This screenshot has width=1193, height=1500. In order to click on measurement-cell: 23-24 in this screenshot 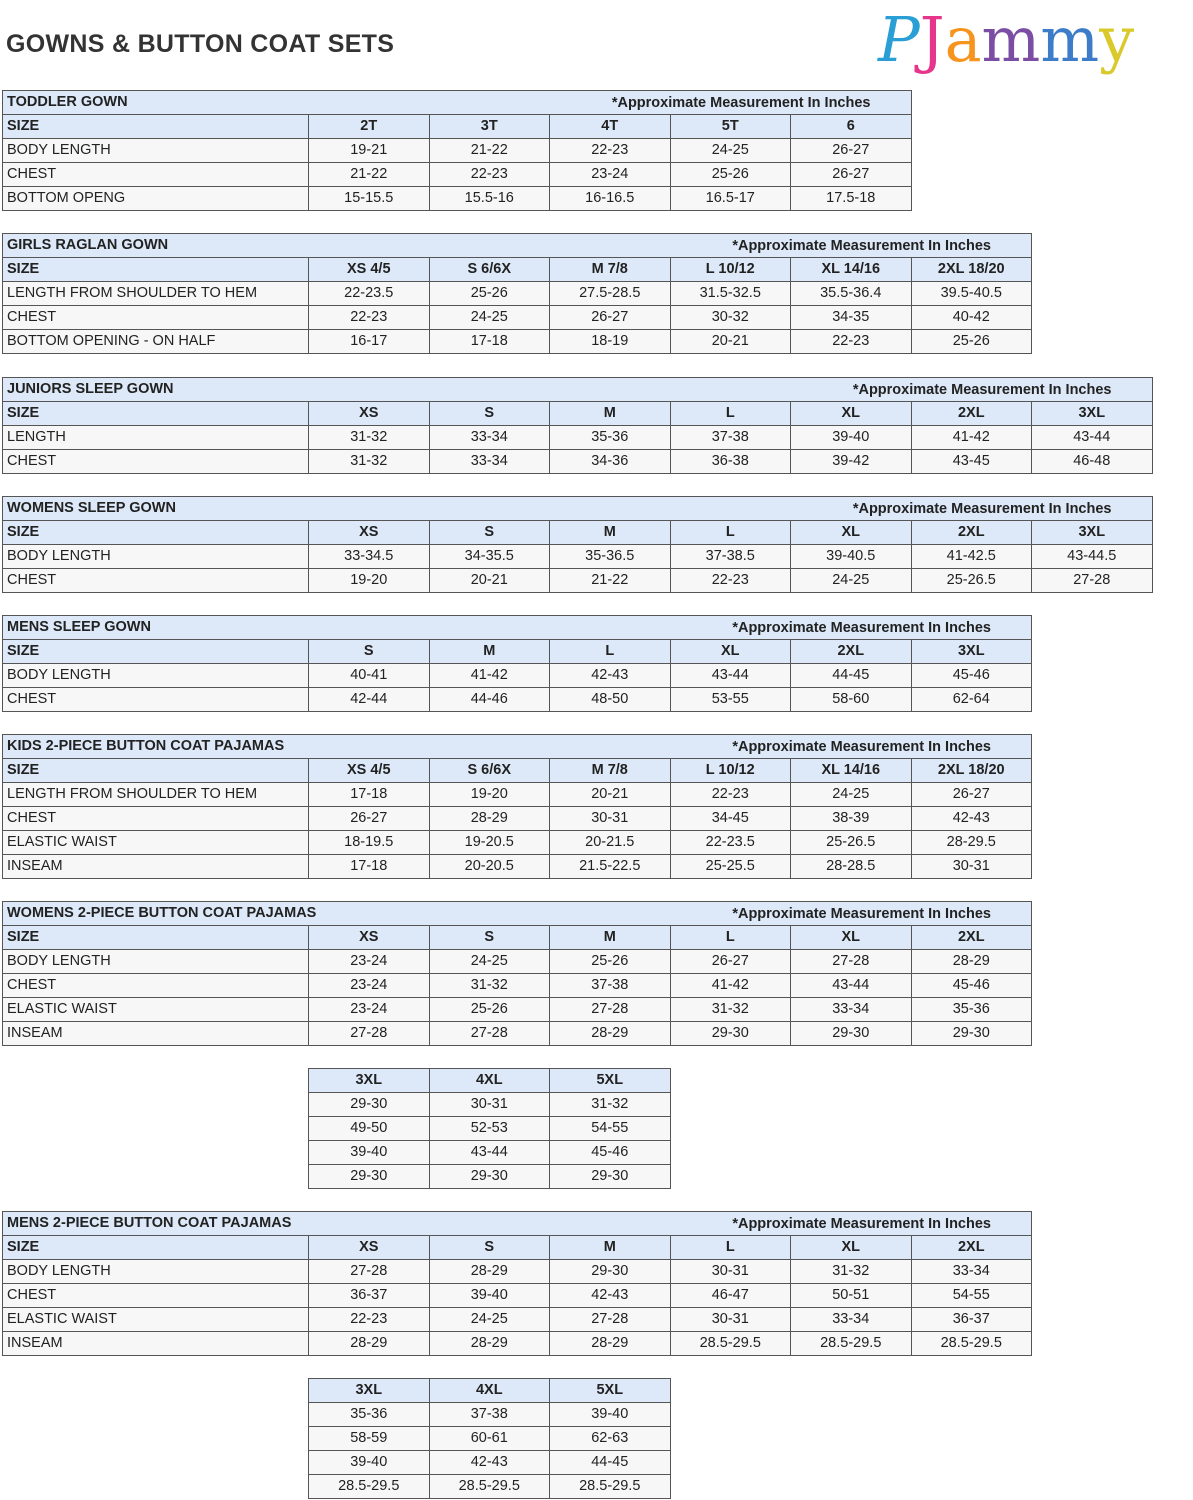, I will do `click(369, 1009)`.